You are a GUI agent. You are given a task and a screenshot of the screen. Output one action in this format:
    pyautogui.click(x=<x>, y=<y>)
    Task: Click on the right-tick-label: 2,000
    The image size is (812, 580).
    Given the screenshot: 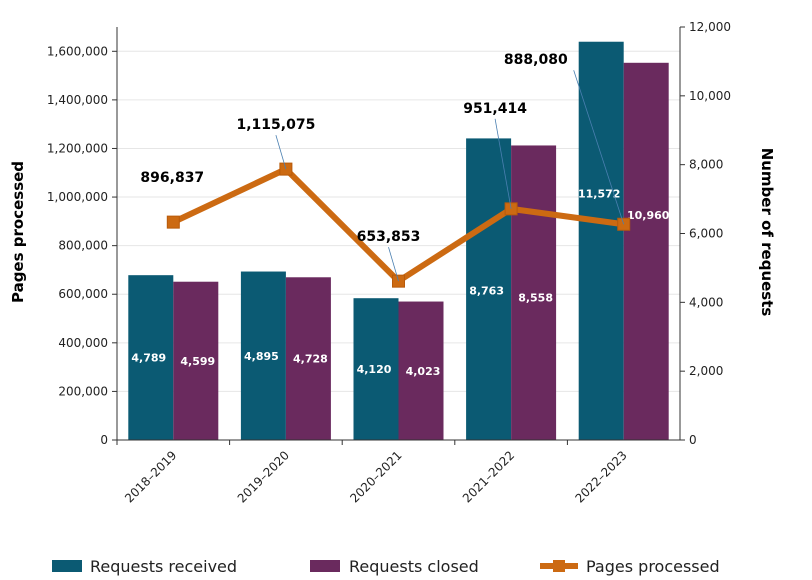 What is the action you would take?
    pyautogui.click(x=706, y=371)
    